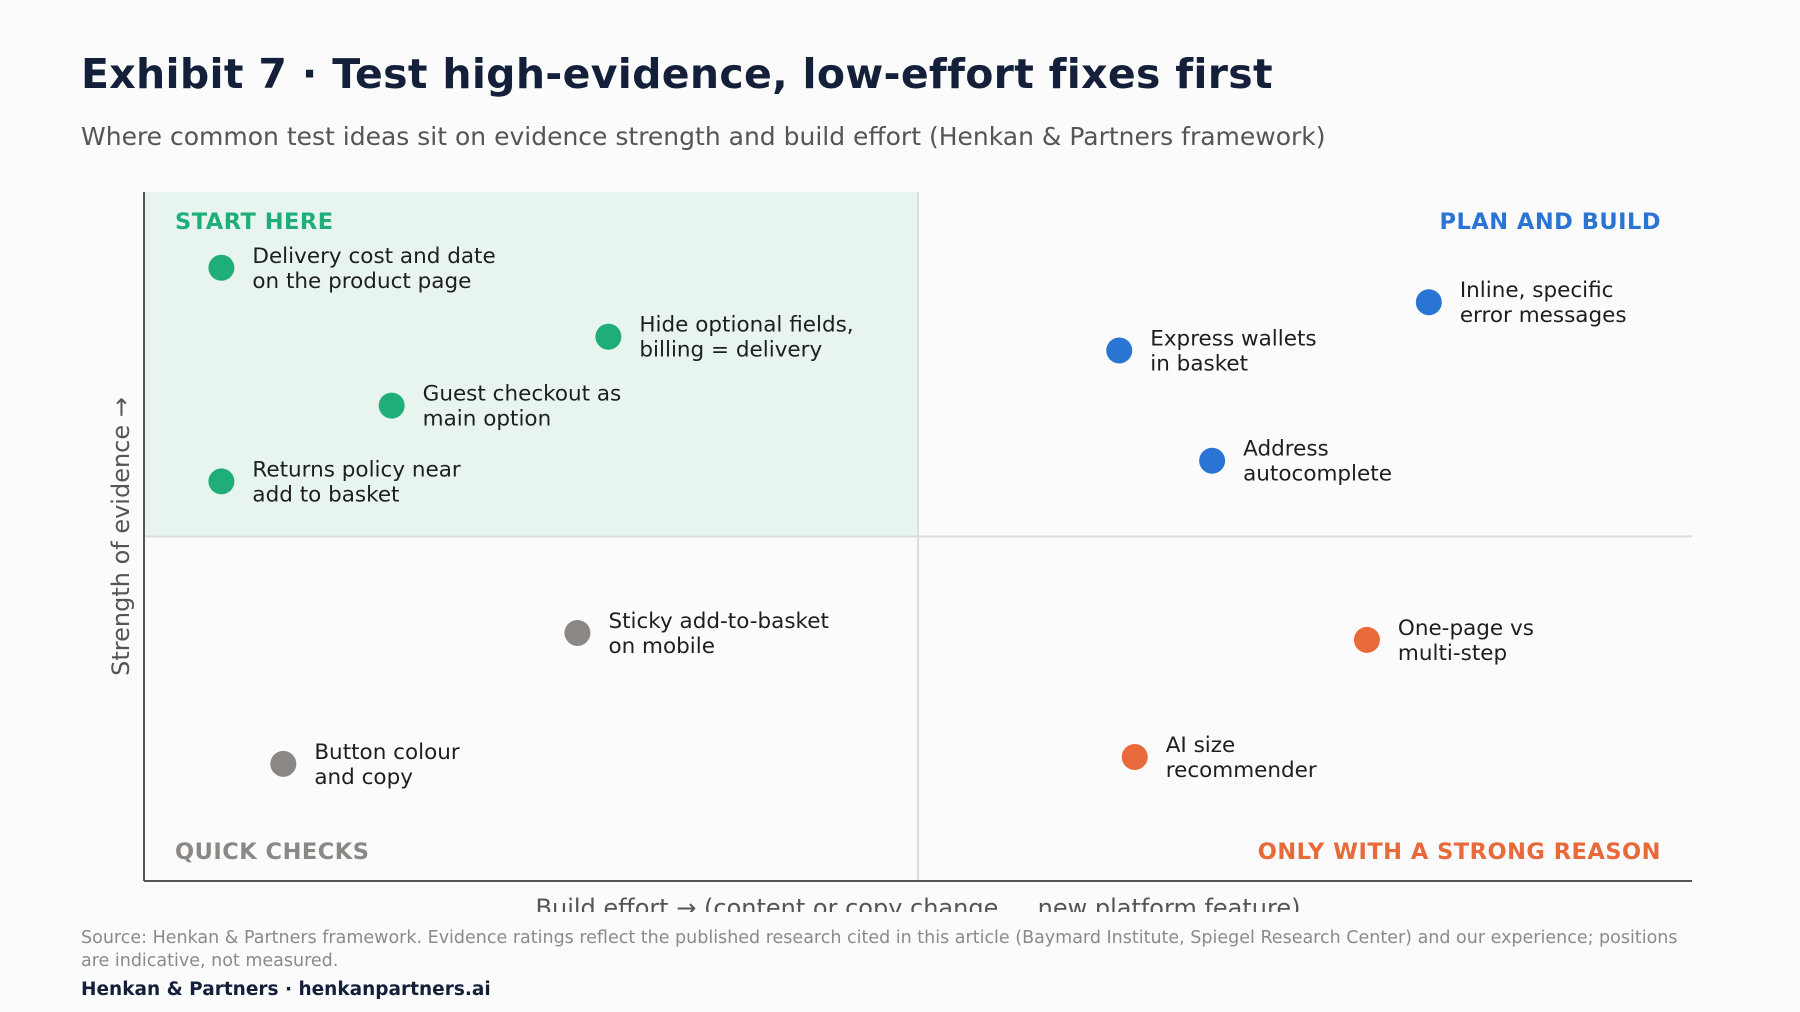 Image resolution: width=1800 pixels, height=1012 pixels. Describe the element at coordinates (1201, 745) in the screenshot. I see `data-point-label-line: AI size` at that location.